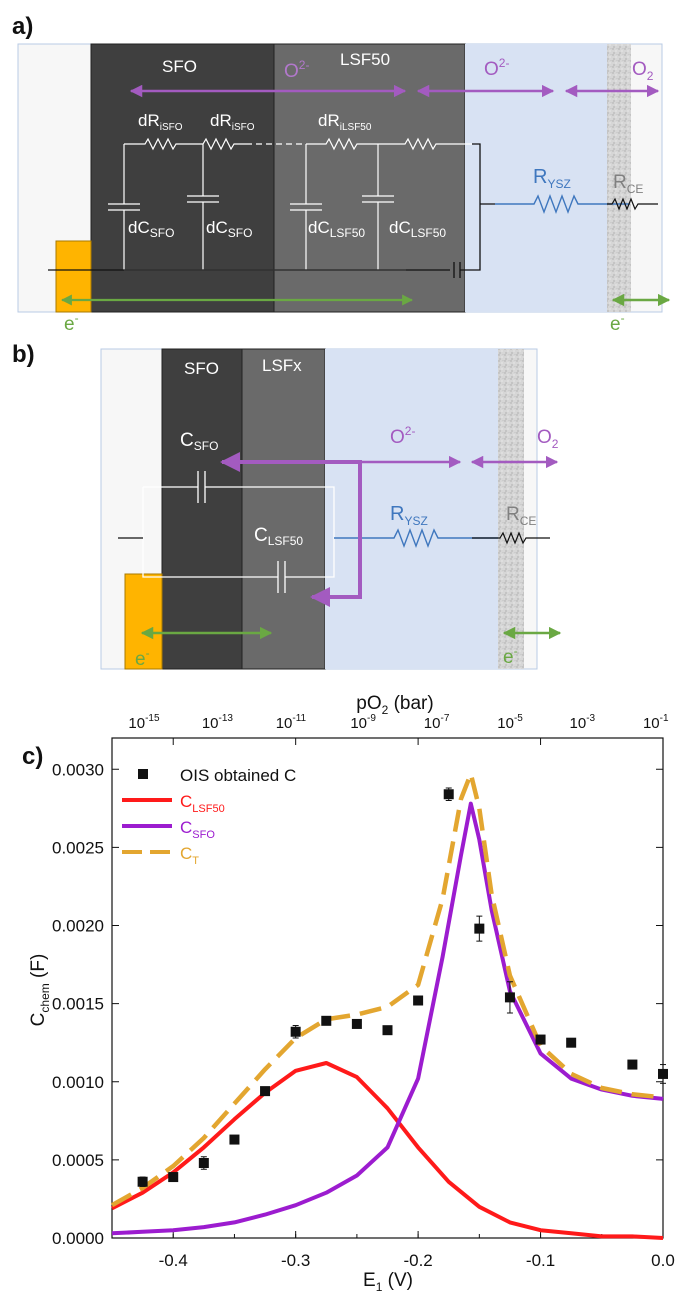 Image resolution: width=686 pixels, height=1296 pixels. I want to click on panel-a-rce-resistor, so click(632, 204).